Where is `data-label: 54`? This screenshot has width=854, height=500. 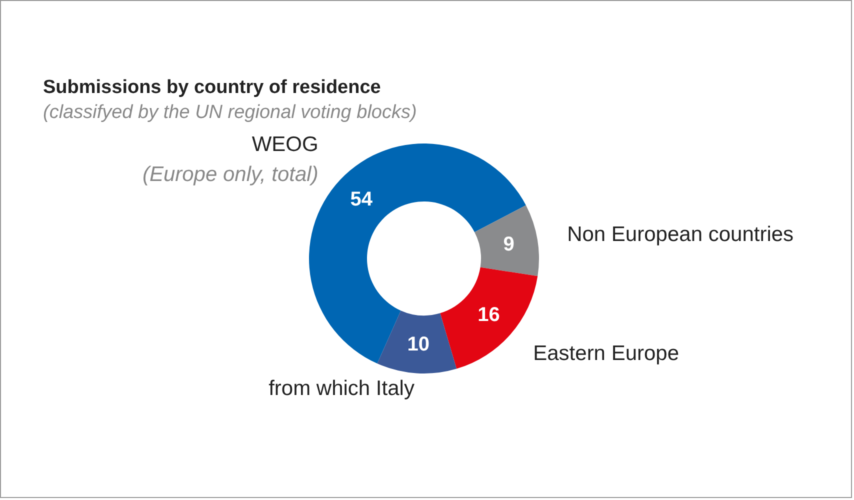
data-label: 54 is located at coordinates (362, 199).